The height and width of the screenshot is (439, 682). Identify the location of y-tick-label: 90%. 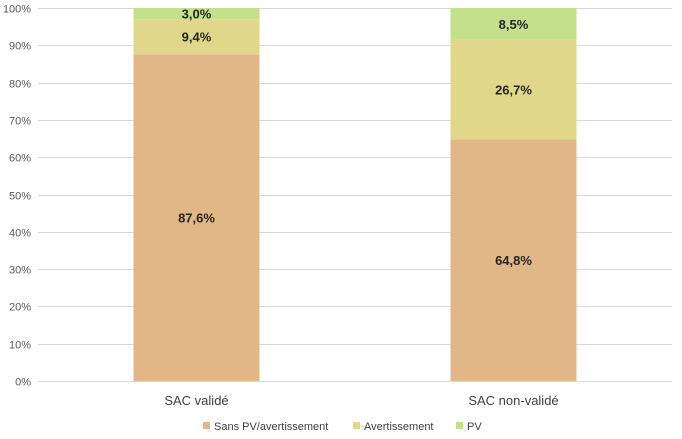
(20, 47).